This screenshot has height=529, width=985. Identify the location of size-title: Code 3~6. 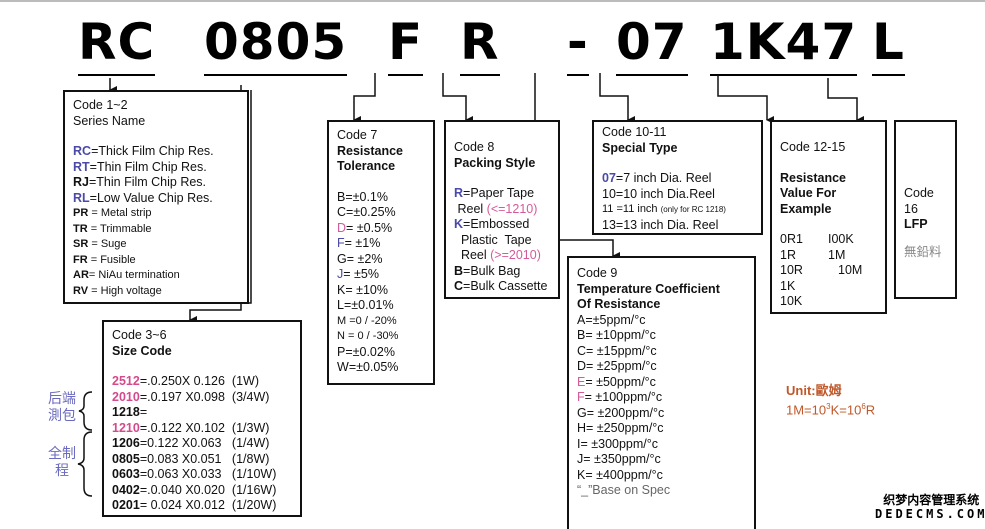
(139, 335).